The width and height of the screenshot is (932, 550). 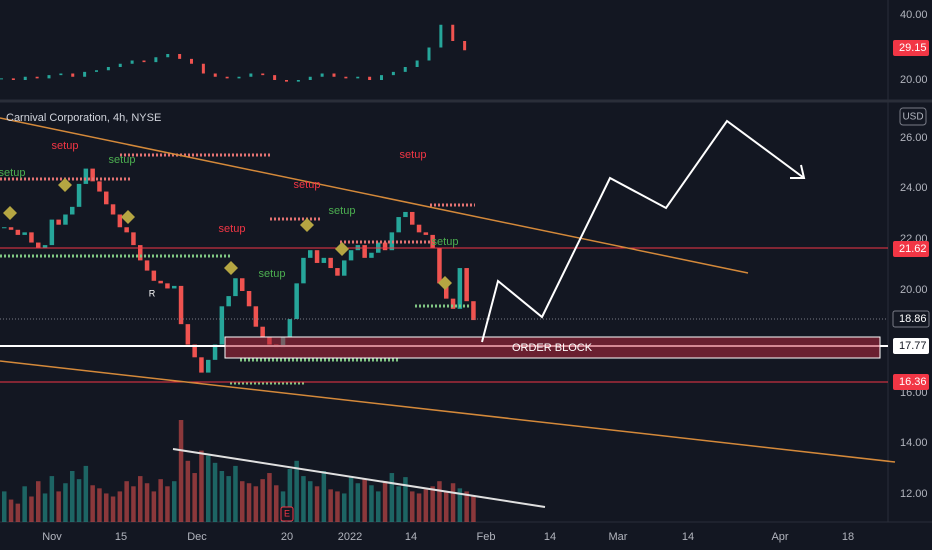 I want to click on marker-e-box, so click(x=287, y=514).